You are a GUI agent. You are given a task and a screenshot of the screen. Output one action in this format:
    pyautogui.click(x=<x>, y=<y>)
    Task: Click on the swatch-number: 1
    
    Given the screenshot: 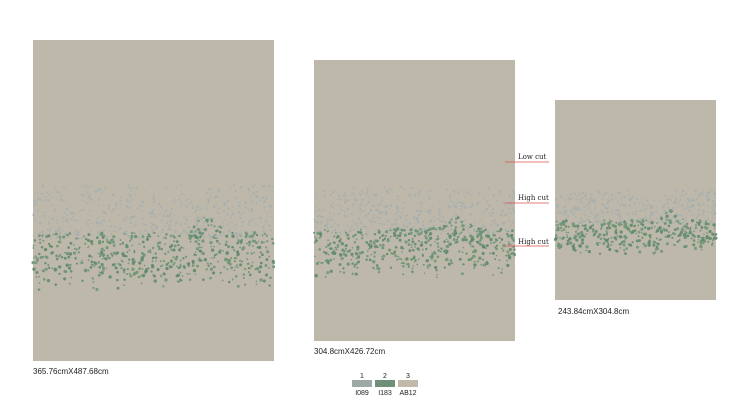 What is the action you would take?
    pyautogui.click(x=362, y=376)
    